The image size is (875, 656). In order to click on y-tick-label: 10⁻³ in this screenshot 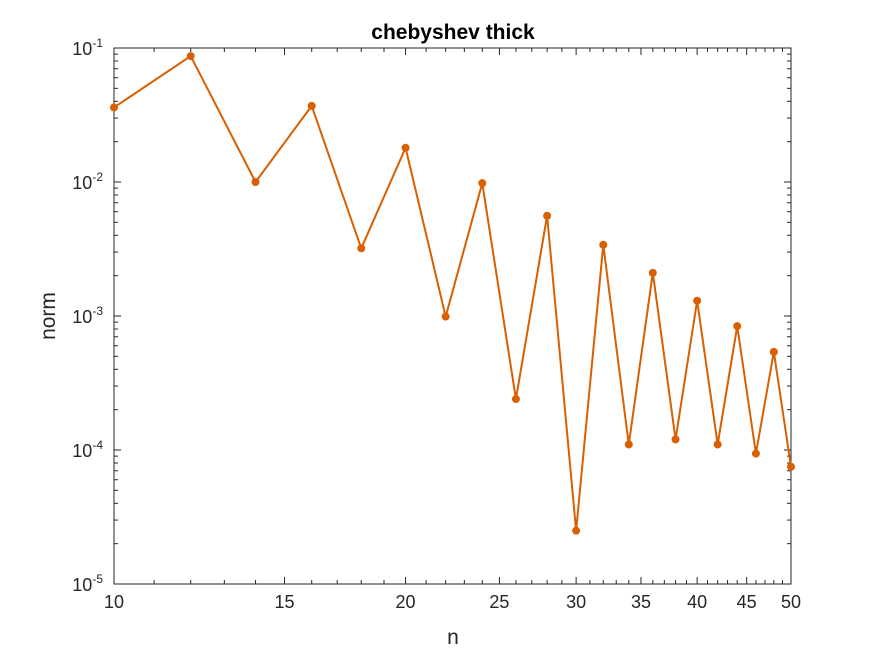, I will do `click(87, 315)`.